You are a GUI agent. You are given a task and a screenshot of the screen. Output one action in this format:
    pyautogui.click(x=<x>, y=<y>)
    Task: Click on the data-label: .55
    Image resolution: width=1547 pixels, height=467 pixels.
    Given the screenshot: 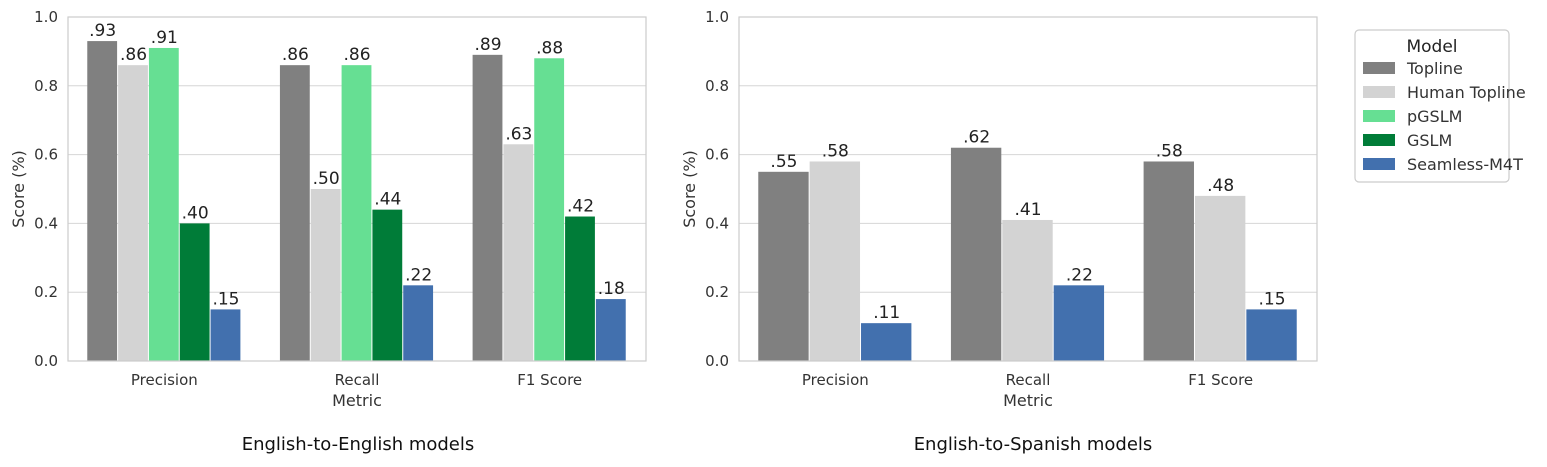 What is the action you would take?
    pyautogui.click(x=783, y=162)
    